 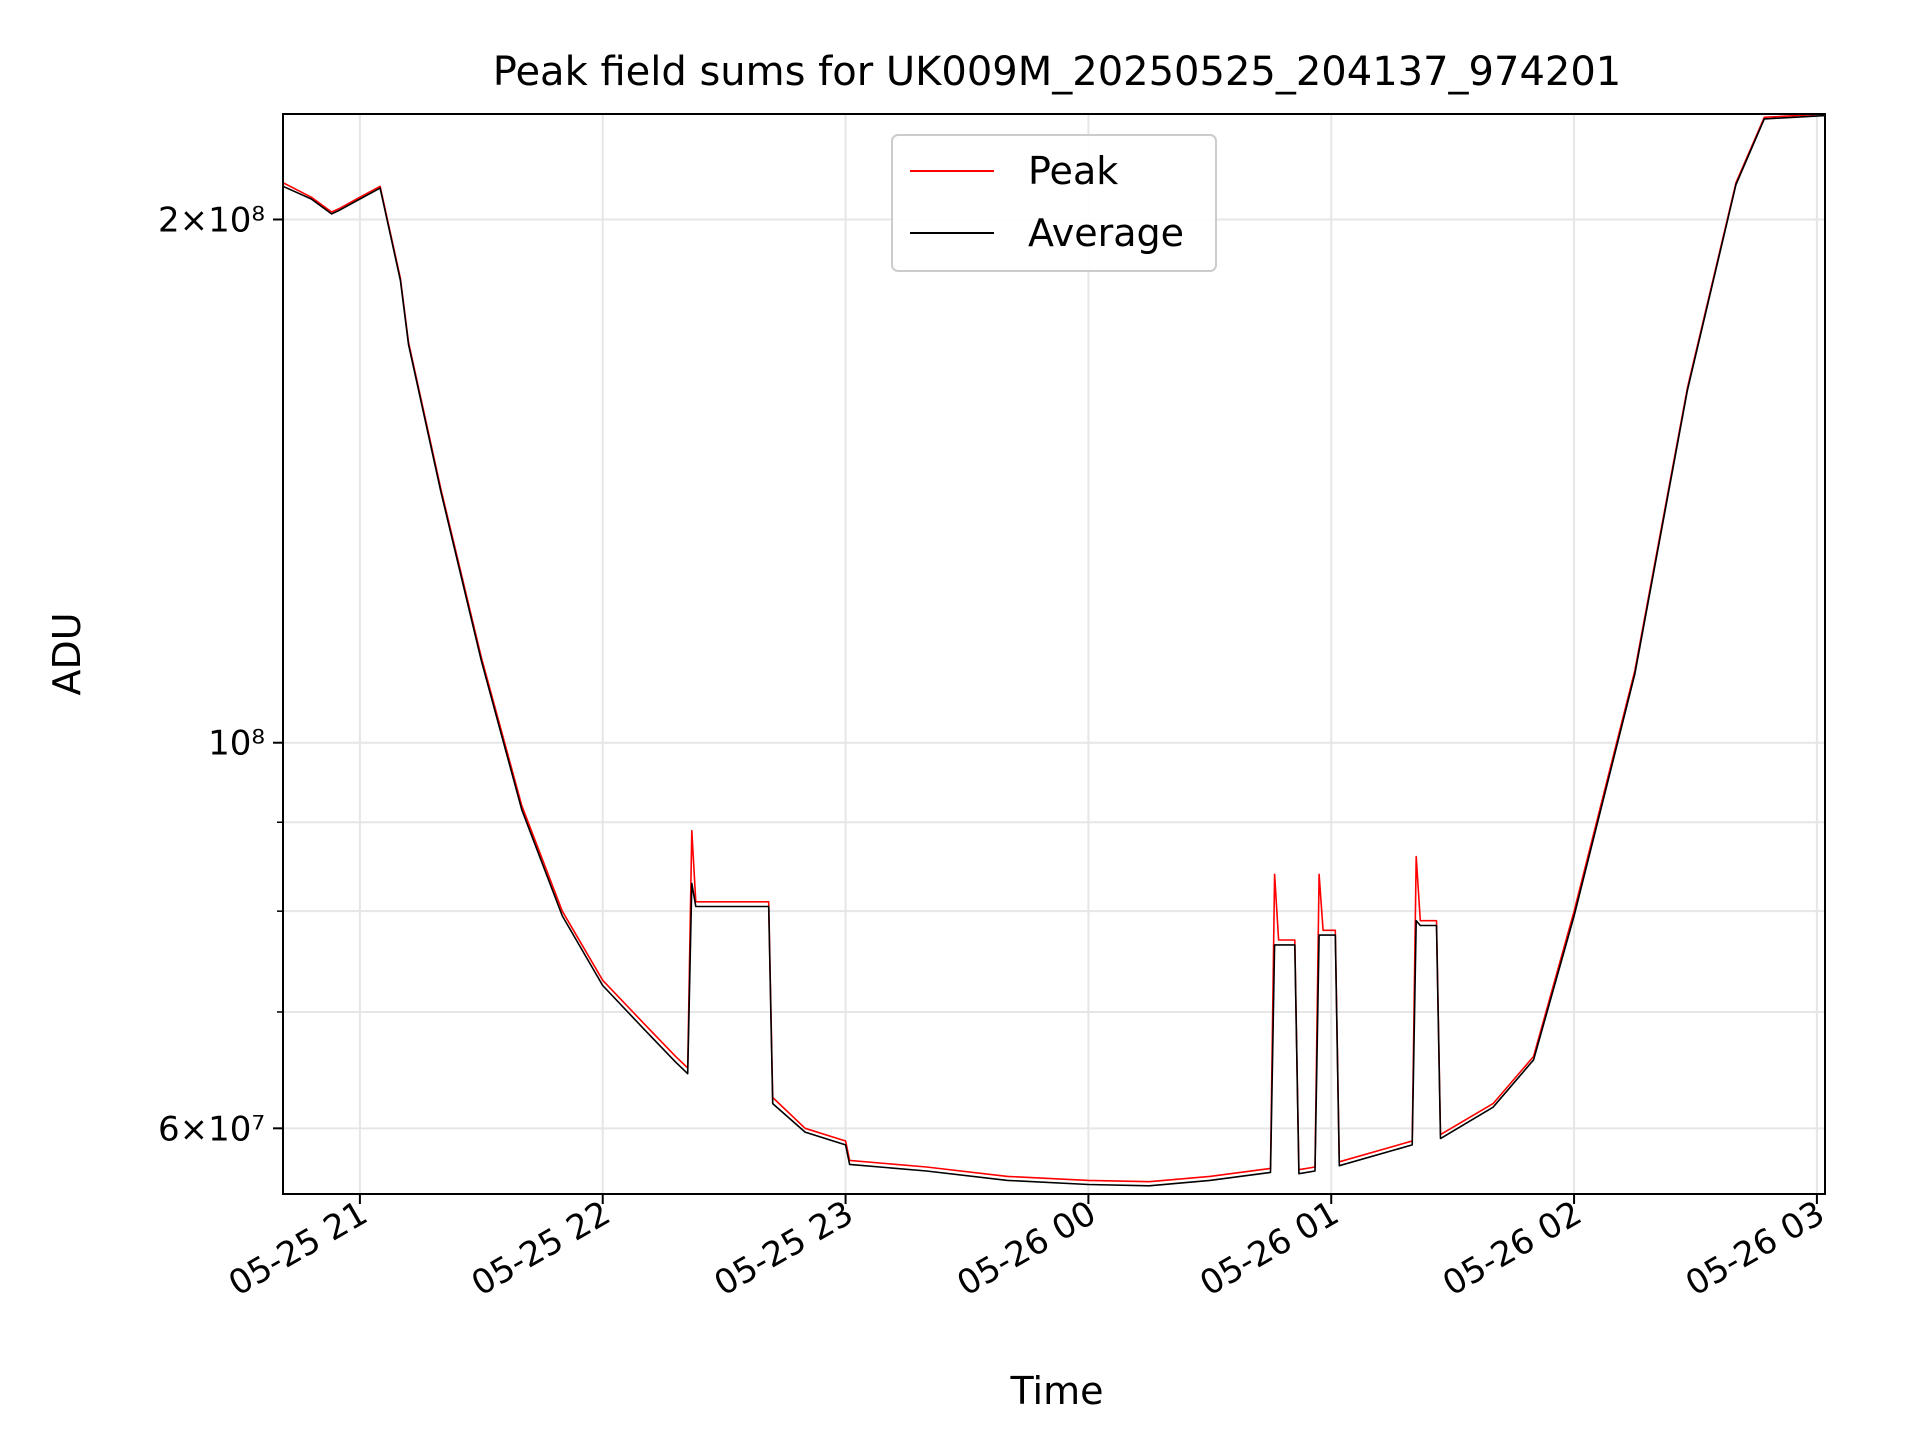 What do you see at coordinates (1057, 1391) in the screenshot?
I see `x-axis-label: Time` at bounding box center [1057, 1391].